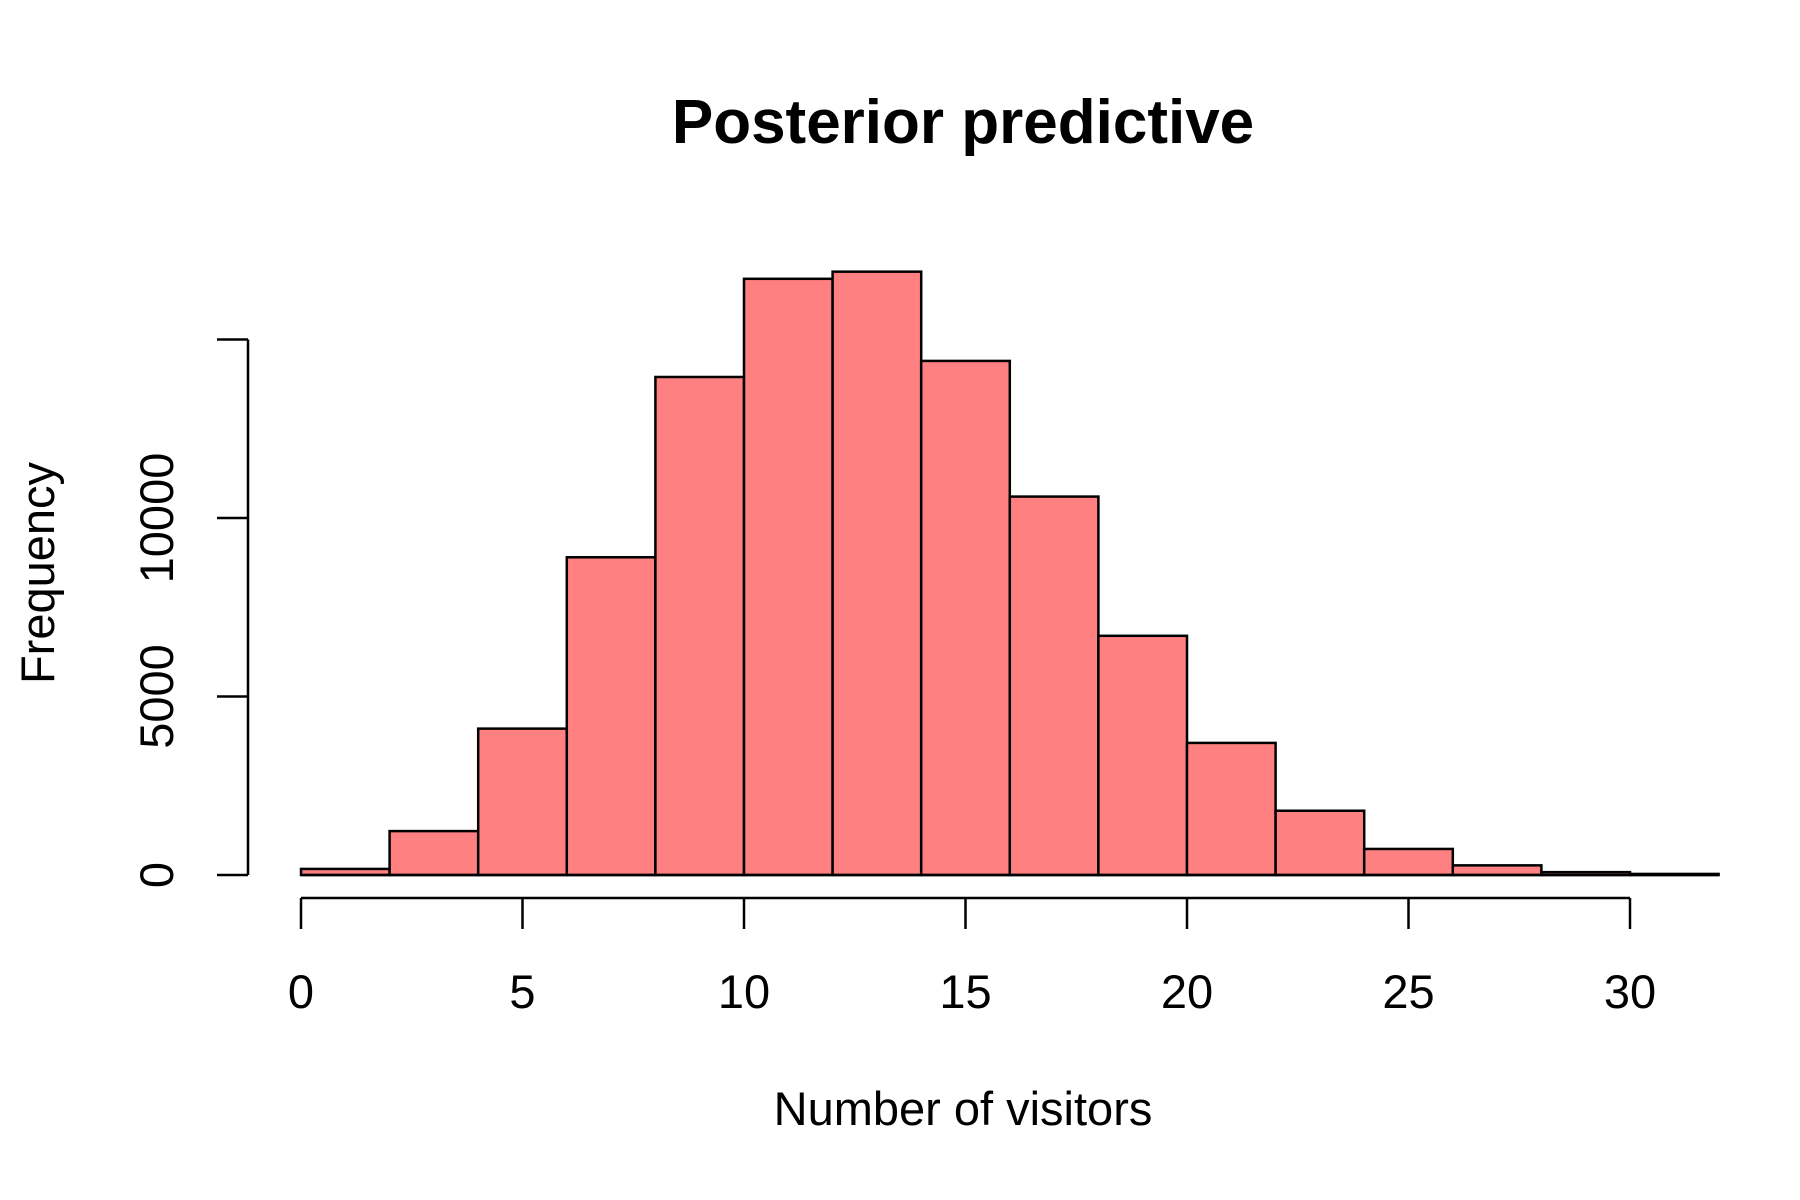  Describe the element at coordinates (156, 518) in the screenshot. I see `y-tick-label: 10000` at that location.